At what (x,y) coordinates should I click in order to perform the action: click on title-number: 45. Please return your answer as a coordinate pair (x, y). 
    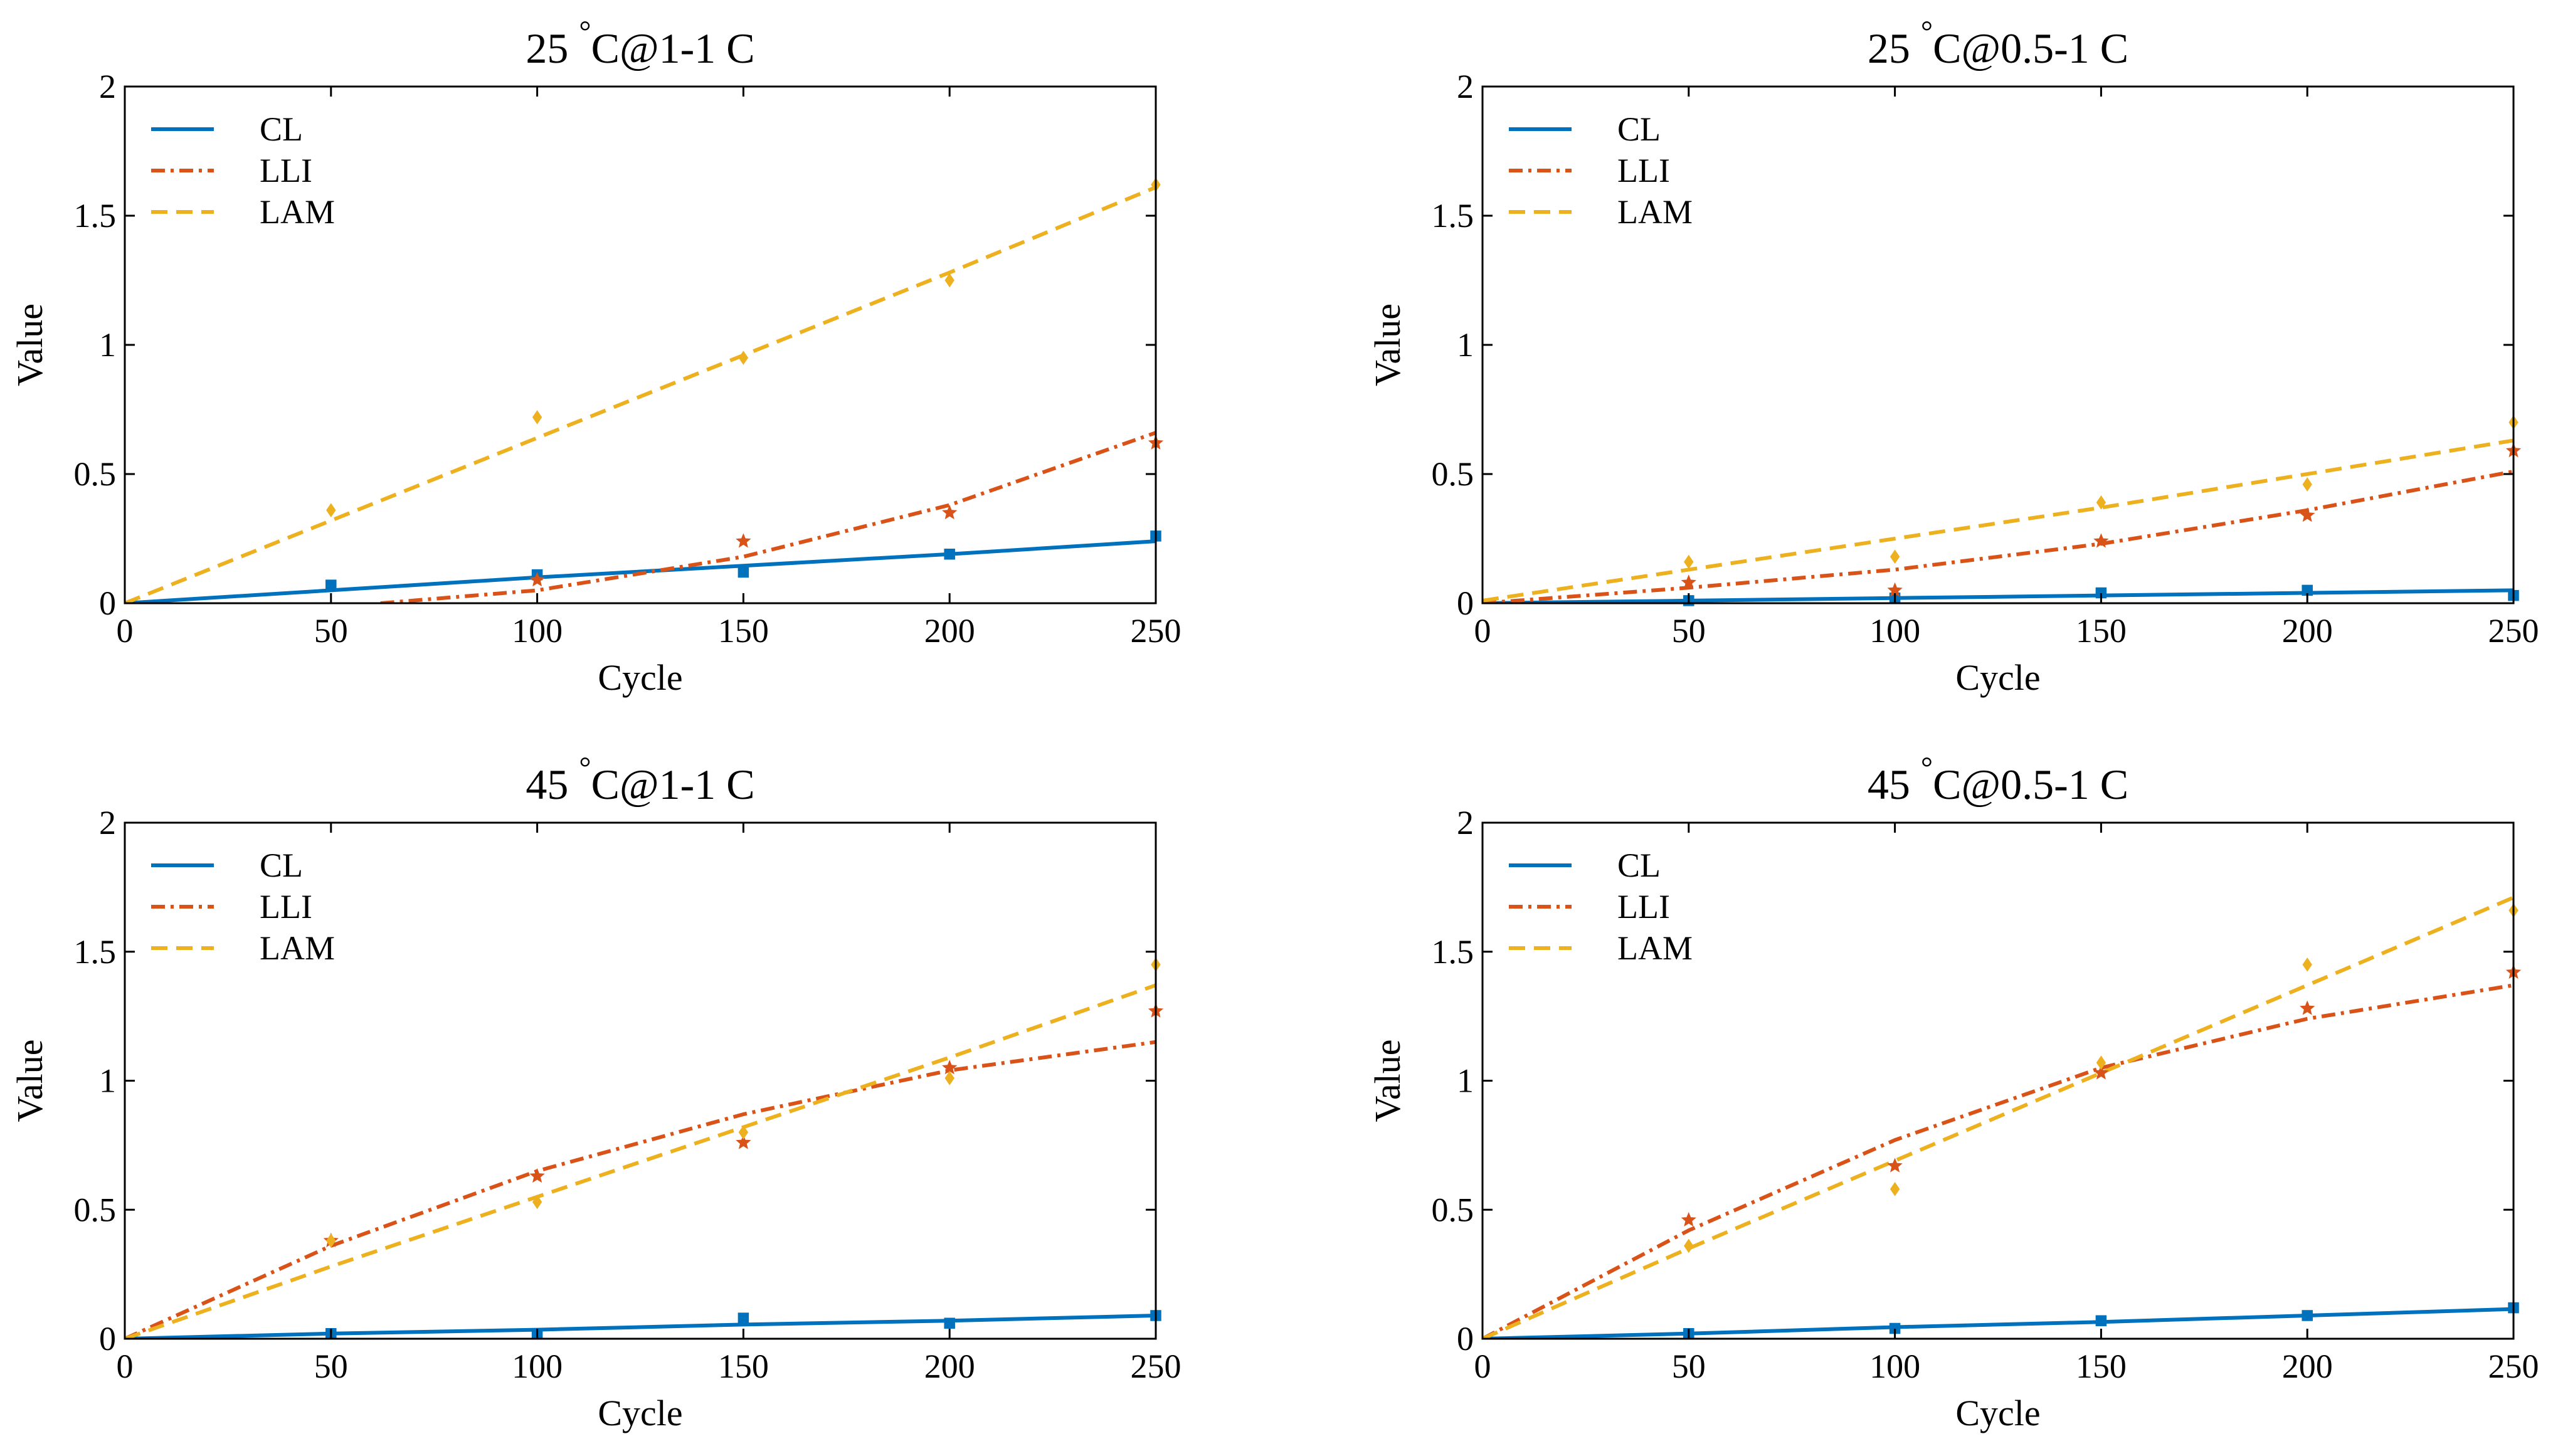
    Looking at the image, I should click on (1894, 785).